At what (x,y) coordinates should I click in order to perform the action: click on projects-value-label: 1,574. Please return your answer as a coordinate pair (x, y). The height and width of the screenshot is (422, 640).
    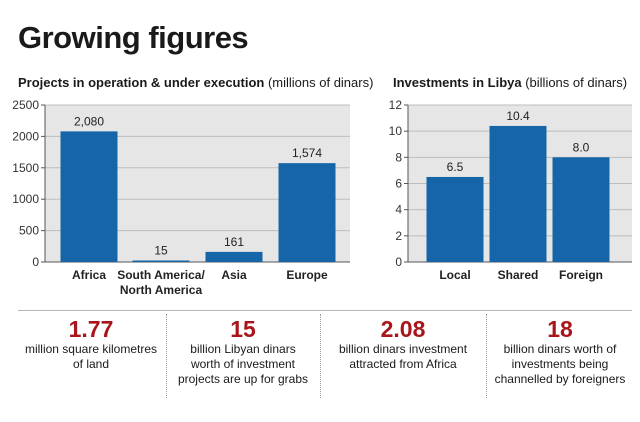
    Looking at the image, I should click on (307, 153).